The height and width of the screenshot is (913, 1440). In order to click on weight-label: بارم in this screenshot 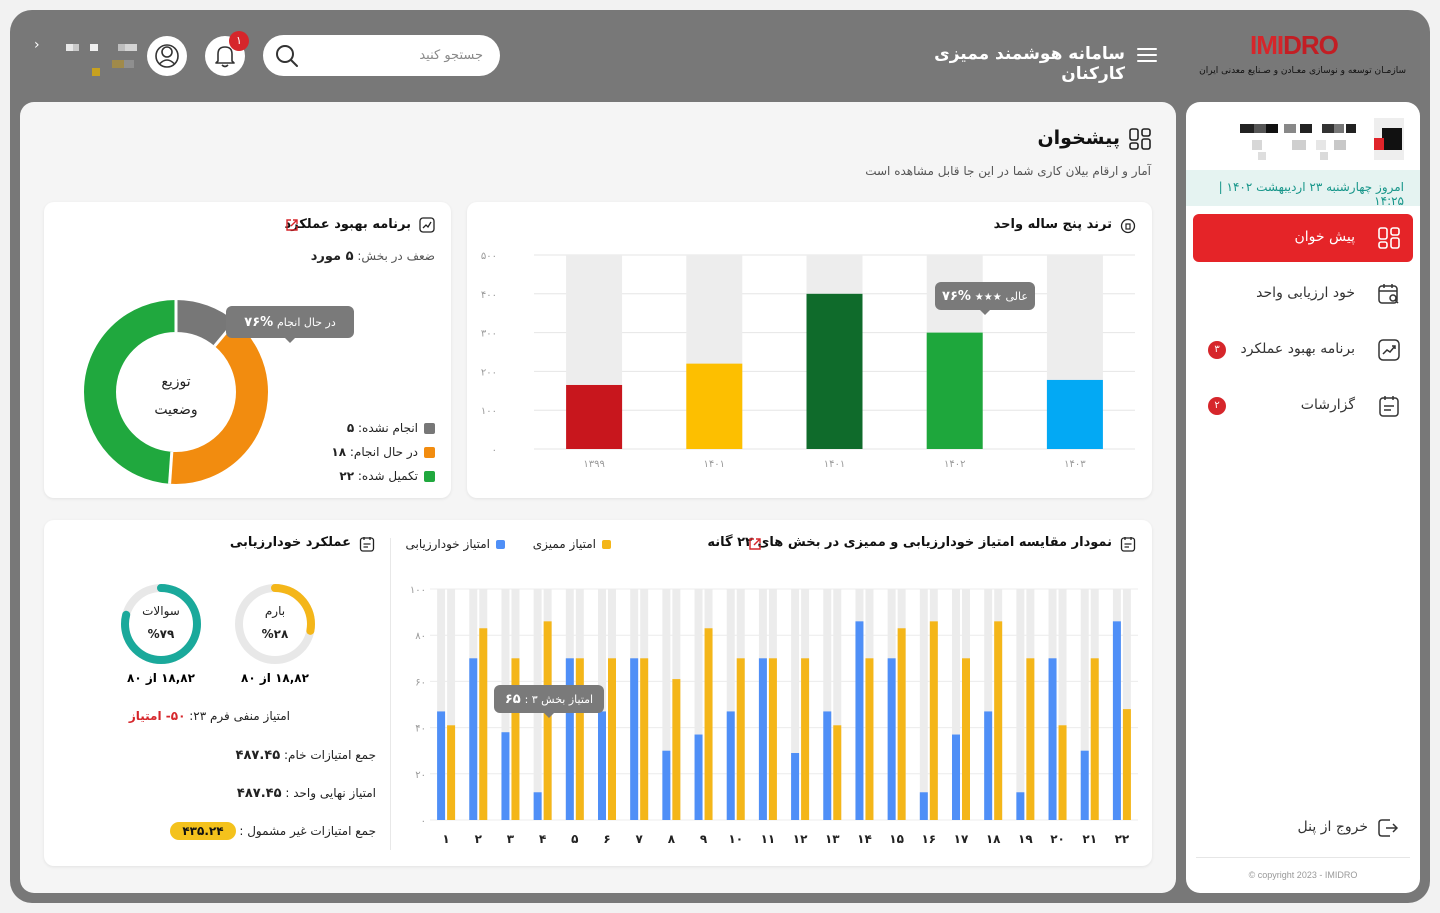, I will do `click(275, 611)`.